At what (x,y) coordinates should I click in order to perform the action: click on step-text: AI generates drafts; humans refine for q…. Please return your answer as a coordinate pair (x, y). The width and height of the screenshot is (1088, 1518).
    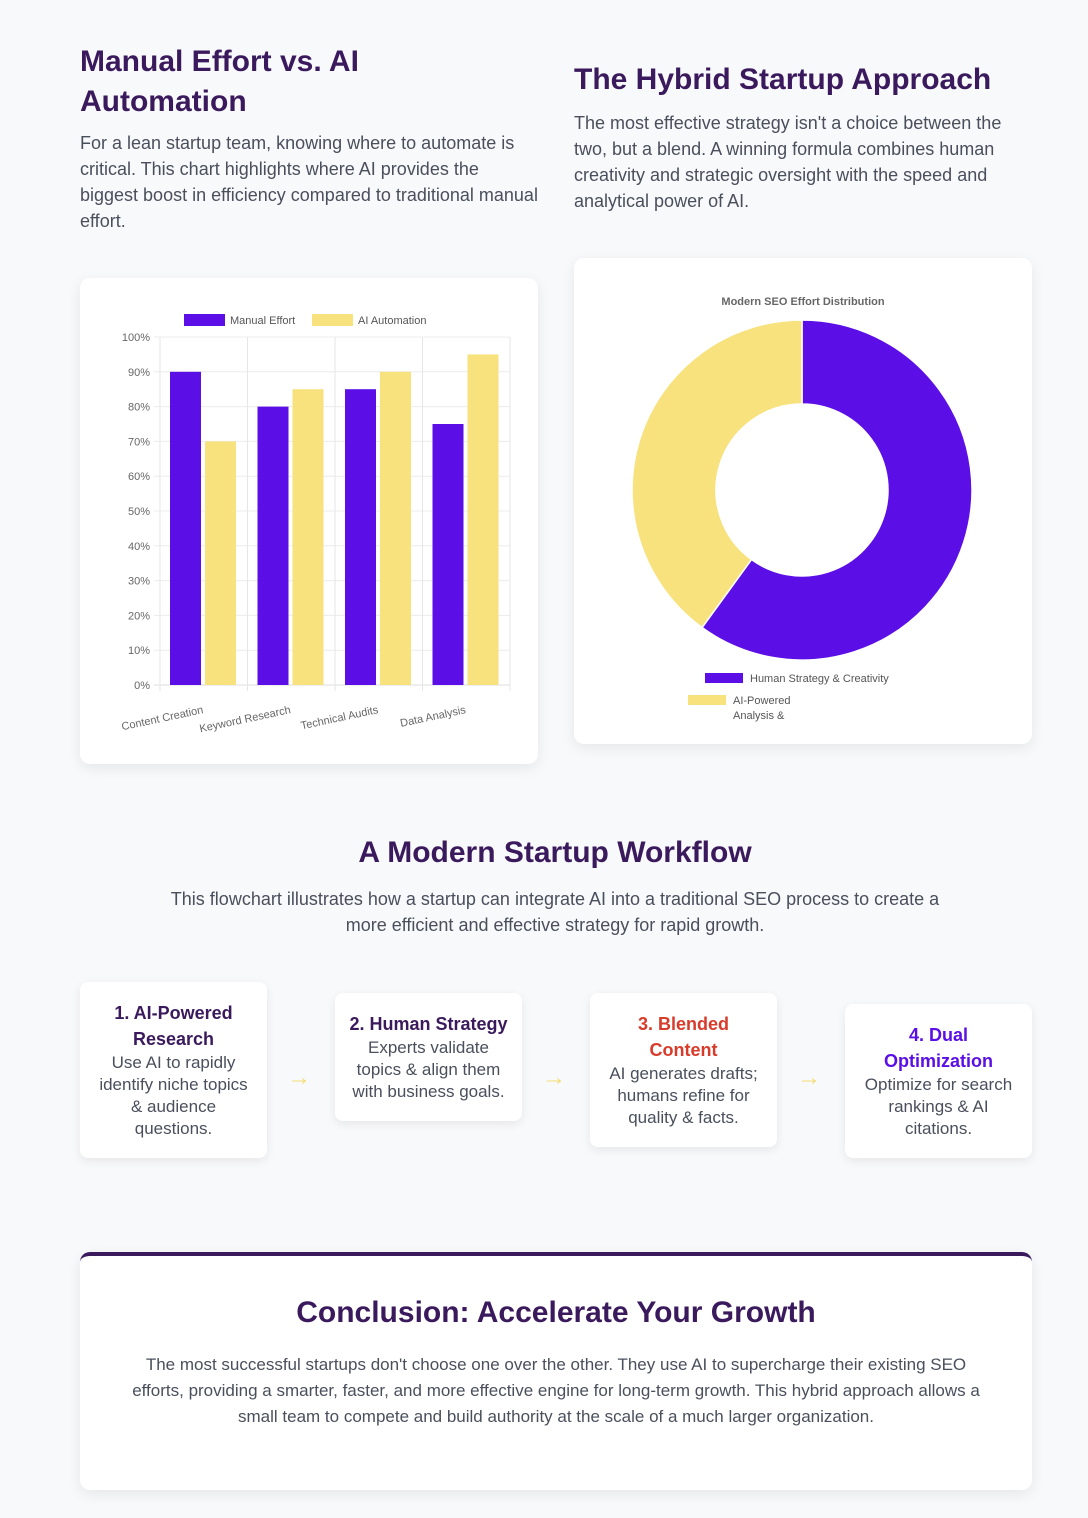
    Looking at the image, I should click on (683, 1095).